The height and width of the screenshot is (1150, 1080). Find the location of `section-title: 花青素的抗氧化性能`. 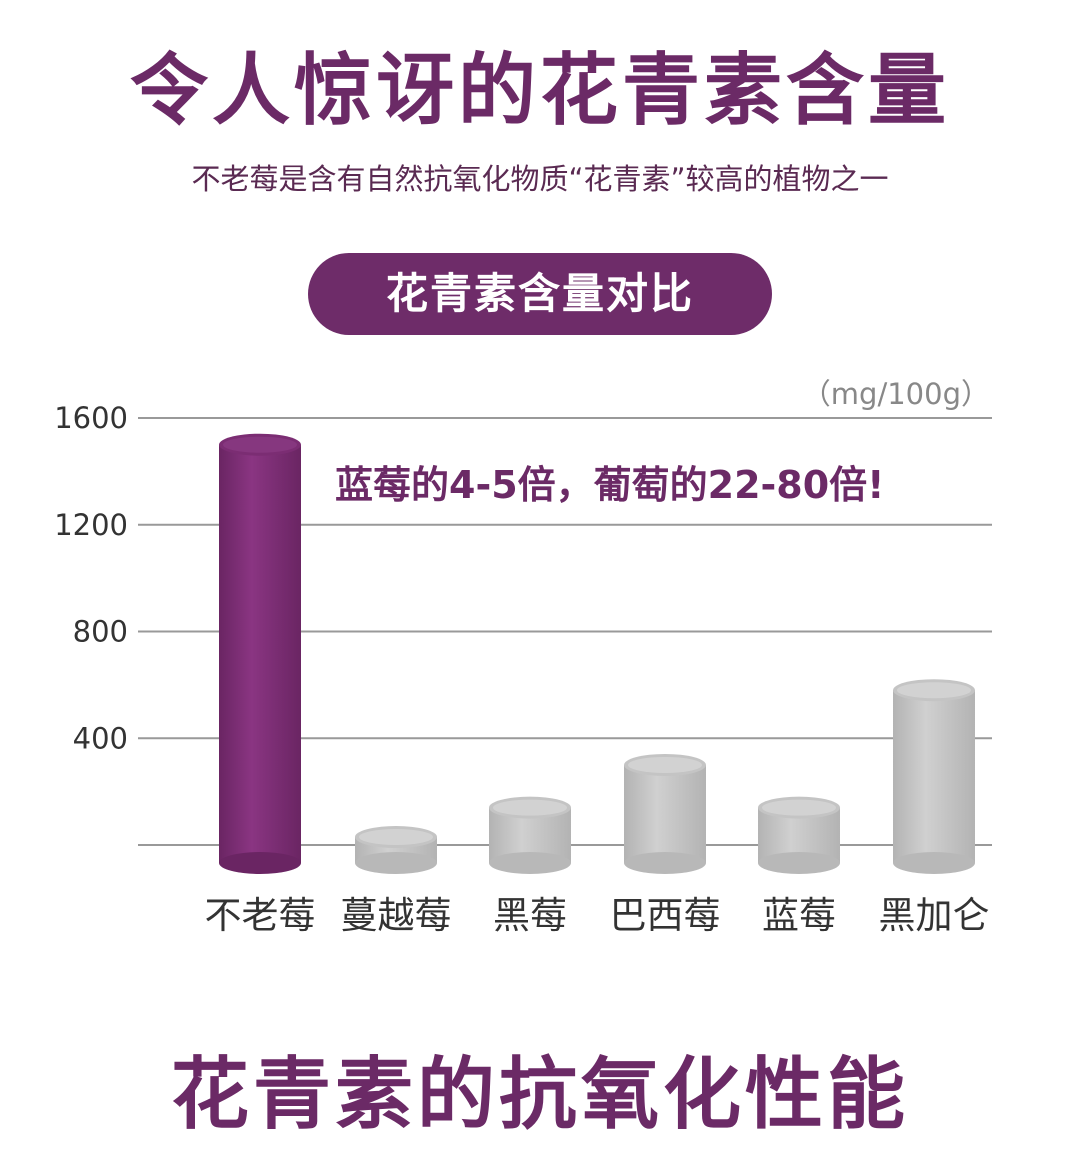

section-title: 花青素的抗氧化性能 is located at coordinates (539, 1095).